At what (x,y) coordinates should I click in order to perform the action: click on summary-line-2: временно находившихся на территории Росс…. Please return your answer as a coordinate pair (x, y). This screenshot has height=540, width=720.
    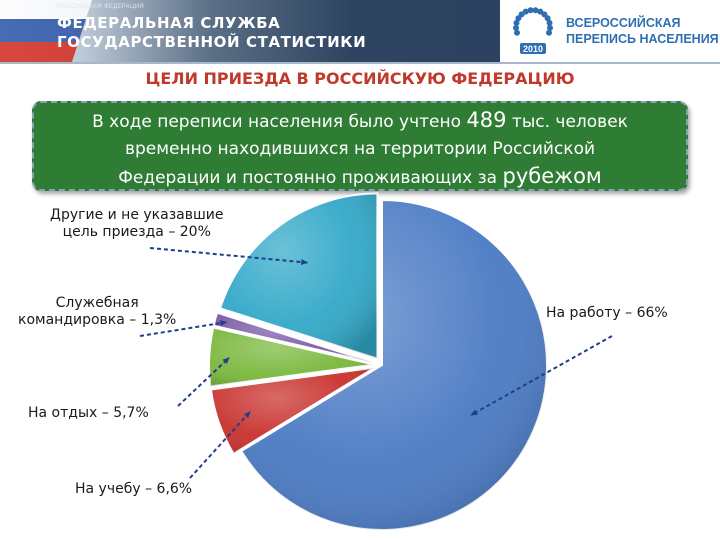
    Looking at the image, I should click on (360, 149).